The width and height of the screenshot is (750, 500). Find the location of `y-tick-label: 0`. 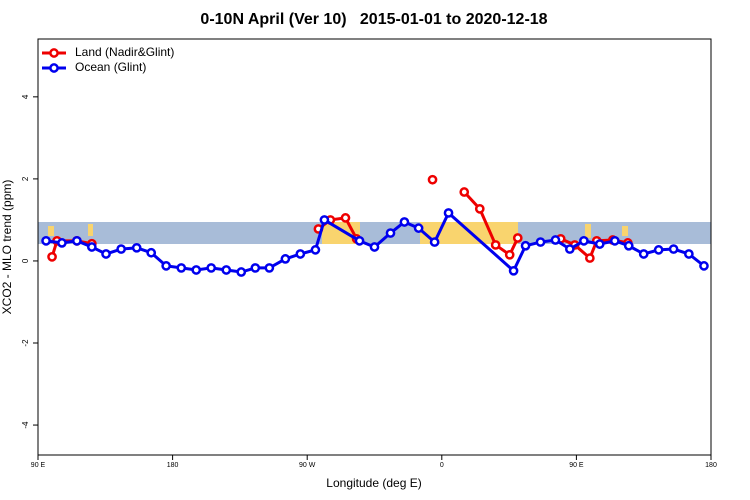

y-tick-label: 0 is located at coordinates (25, 260).